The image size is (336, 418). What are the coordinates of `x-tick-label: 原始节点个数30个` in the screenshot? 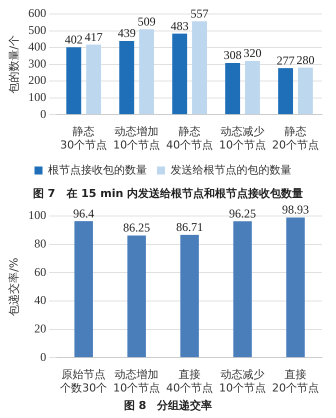 It's located at (84, 381).